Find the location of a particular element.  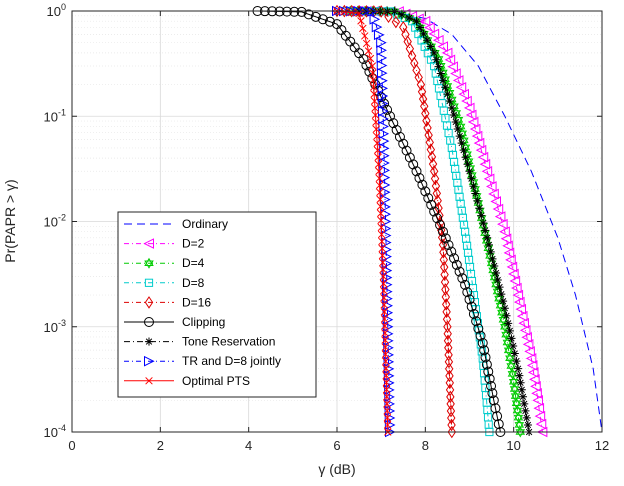

y-tick-label: 10⁻¹ is located at coordinates (55, 115).